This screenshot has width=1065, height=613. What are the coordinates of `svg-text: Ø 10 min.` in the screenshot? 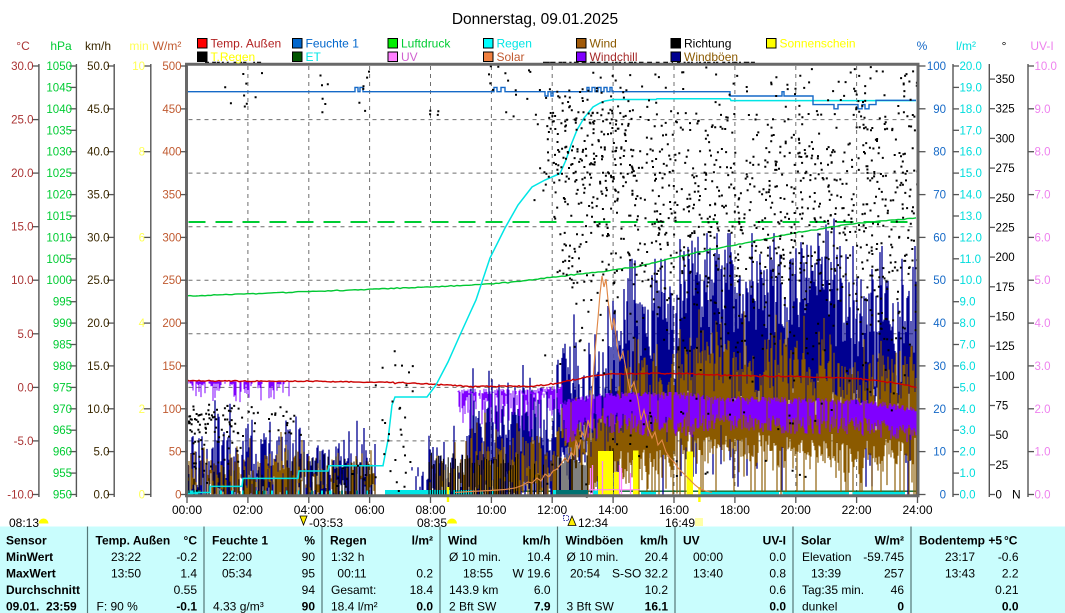 It's located at (475, 557).